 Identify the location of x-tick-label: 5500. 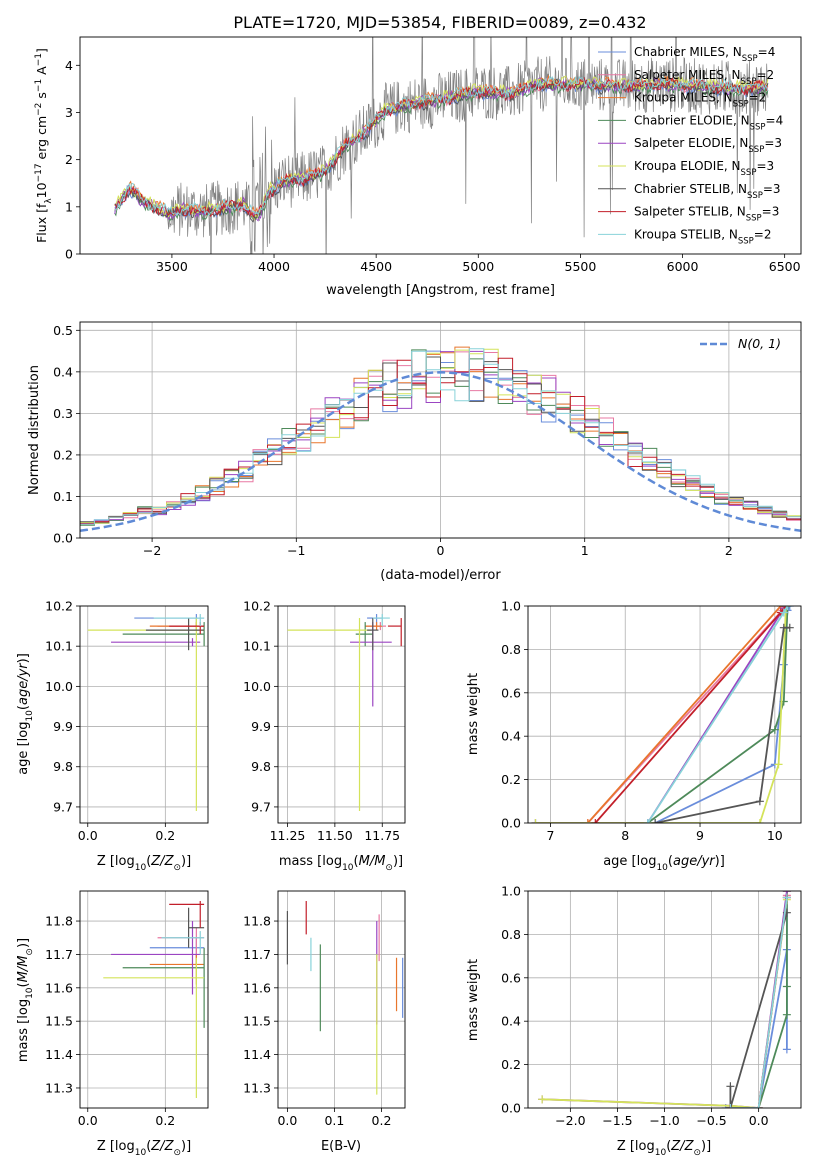
(581, 266).